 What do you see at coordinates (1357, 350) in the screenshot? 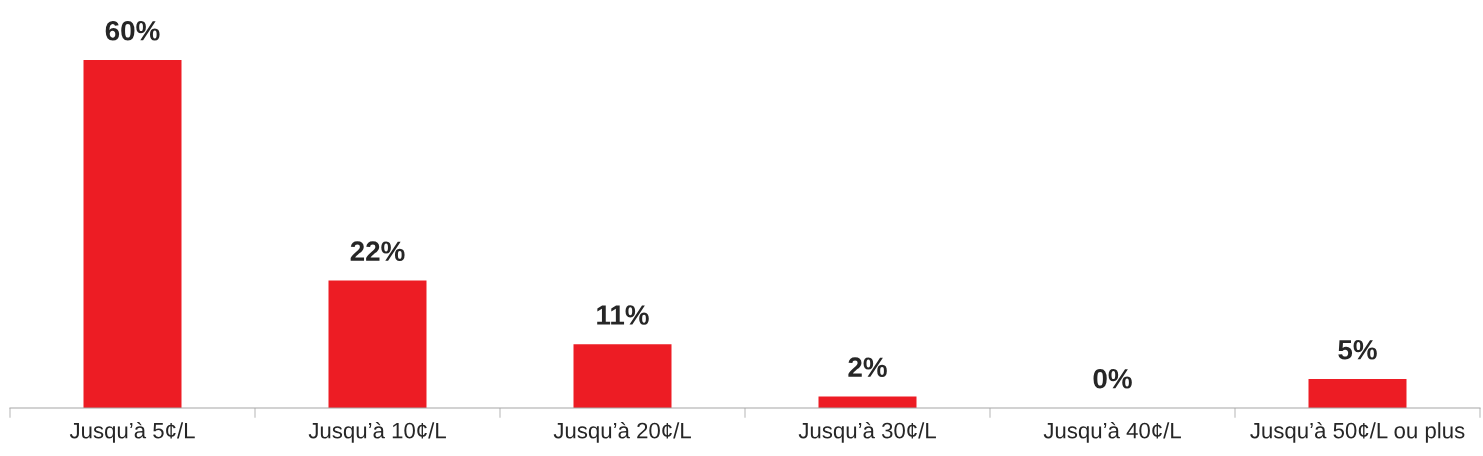
I see `data-label: 5%` at bounding box center [1357, 350].